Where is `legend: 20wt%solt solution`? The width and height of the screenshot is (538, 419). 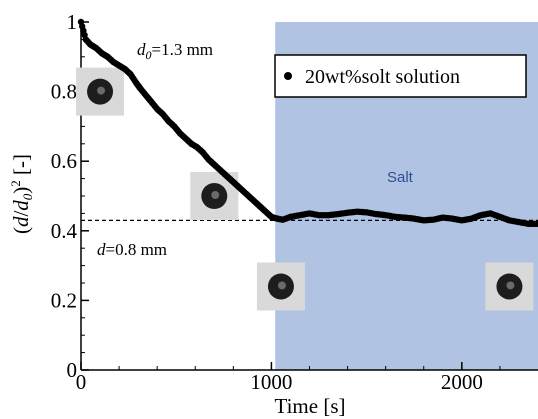
legend: 20wt%solt solution is located at coordinates (400, 76).